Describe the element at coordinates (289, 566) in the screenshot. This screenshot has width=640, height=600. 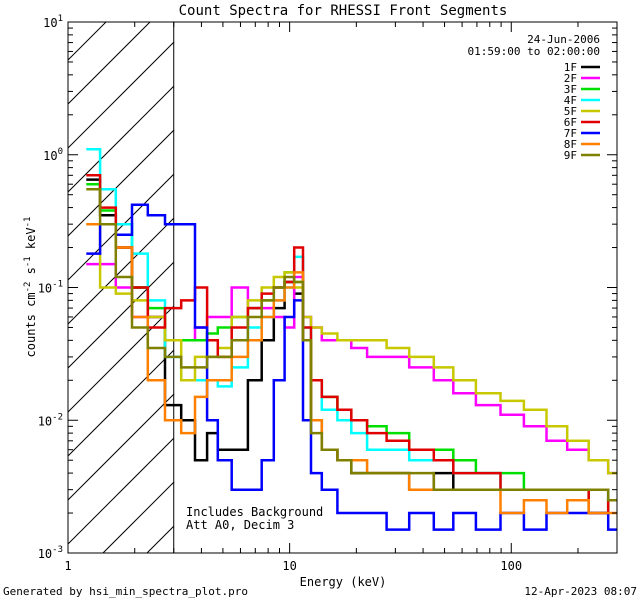
I see `x-tick-label: 10` at that location.